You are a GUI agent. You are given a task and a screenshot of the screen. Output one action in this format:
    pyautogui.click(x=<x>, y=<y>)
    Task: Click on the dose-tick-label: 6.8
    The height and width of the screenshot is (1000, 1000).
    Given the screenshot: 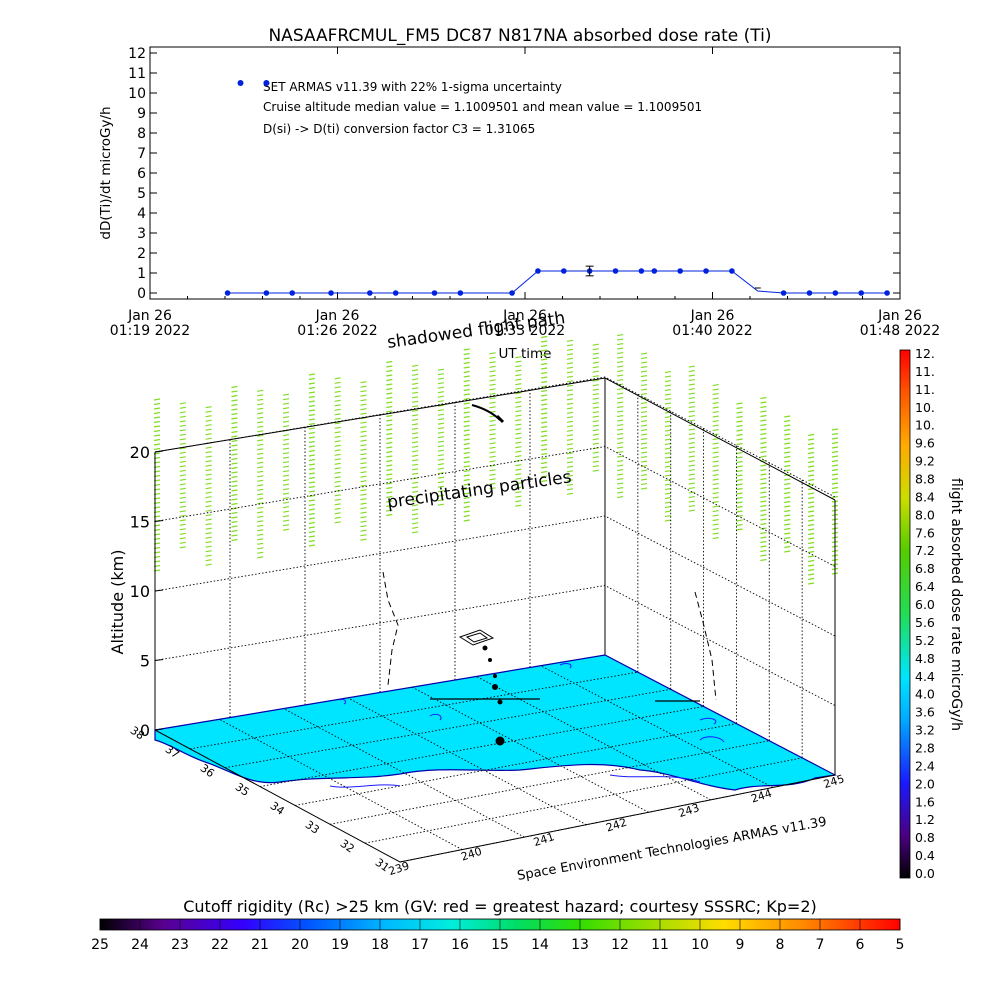 What is the action you would take?
    pyautogui.click(x=925, y=568)
    